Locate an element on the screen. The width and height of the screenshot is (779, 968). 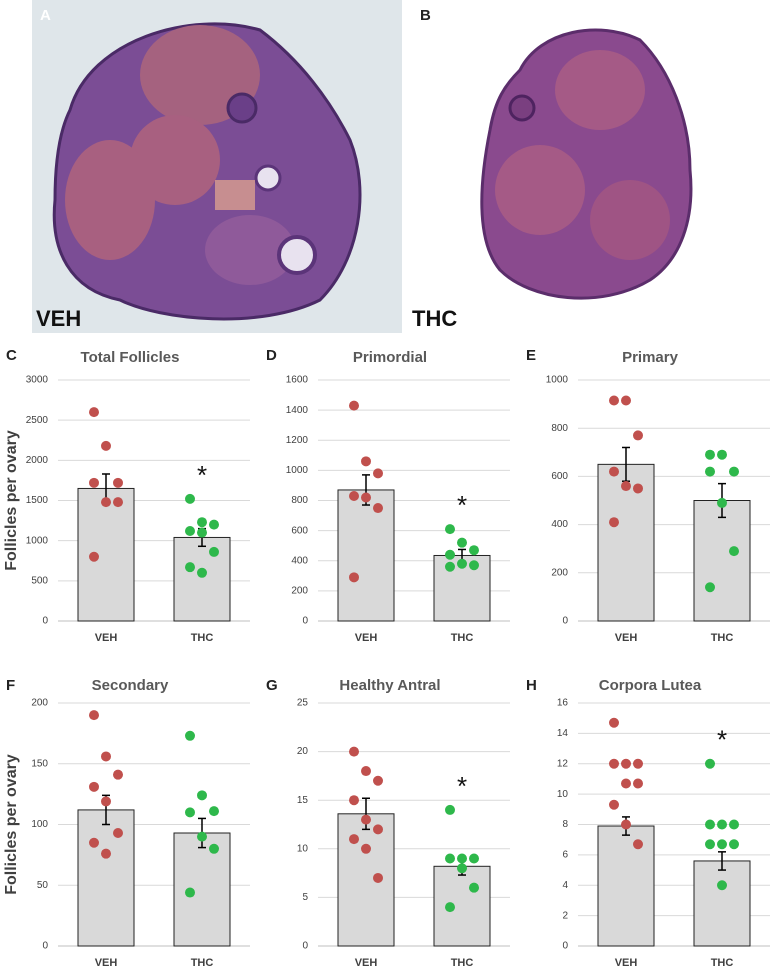
y-tick-label: 1600 is located at coordinates (297, 380).